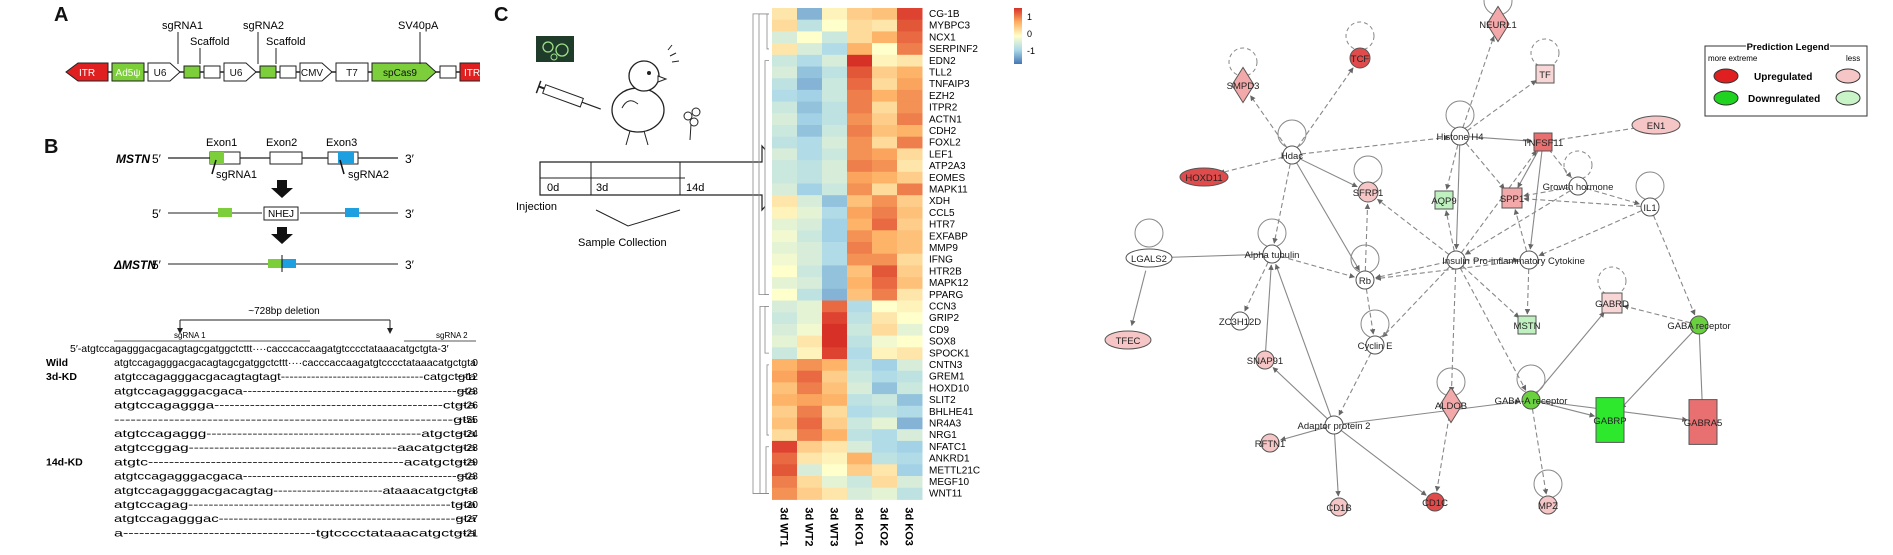 Image resolution: width=1893 pixels, height=555 pixels. I want to click on network-node-lgals2: LGALS2, so click(1149, 258).